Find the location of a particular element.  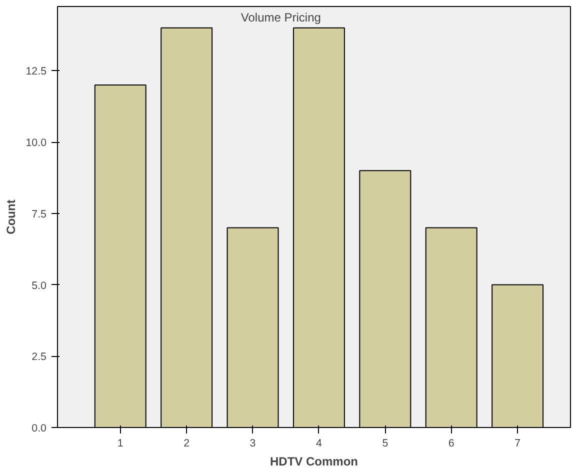

x-tick-label: 4 is located at coordinates (319, 444).